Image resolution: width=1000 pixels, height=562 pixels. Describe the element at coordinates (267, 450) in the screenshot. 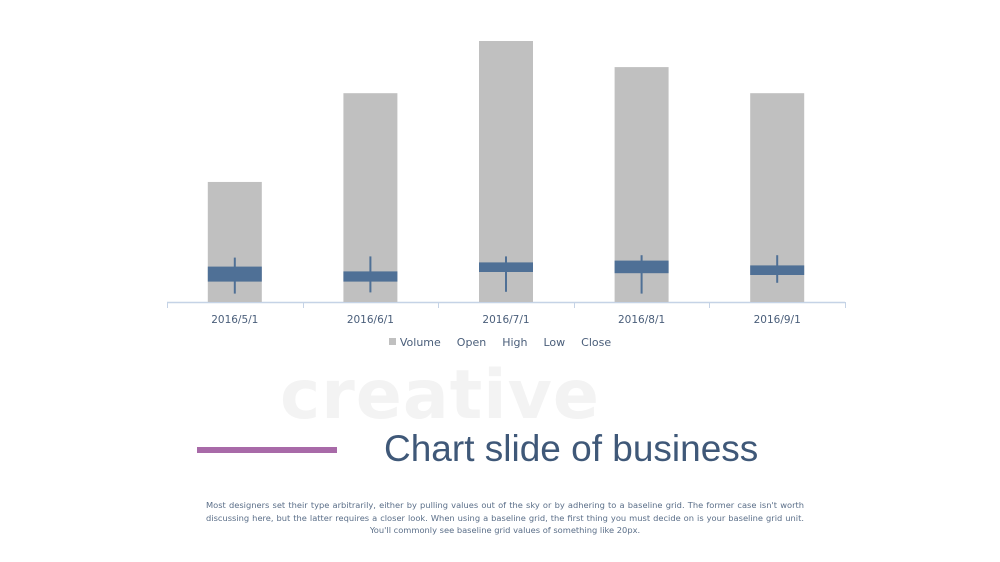

I see `accent-line` at that location.